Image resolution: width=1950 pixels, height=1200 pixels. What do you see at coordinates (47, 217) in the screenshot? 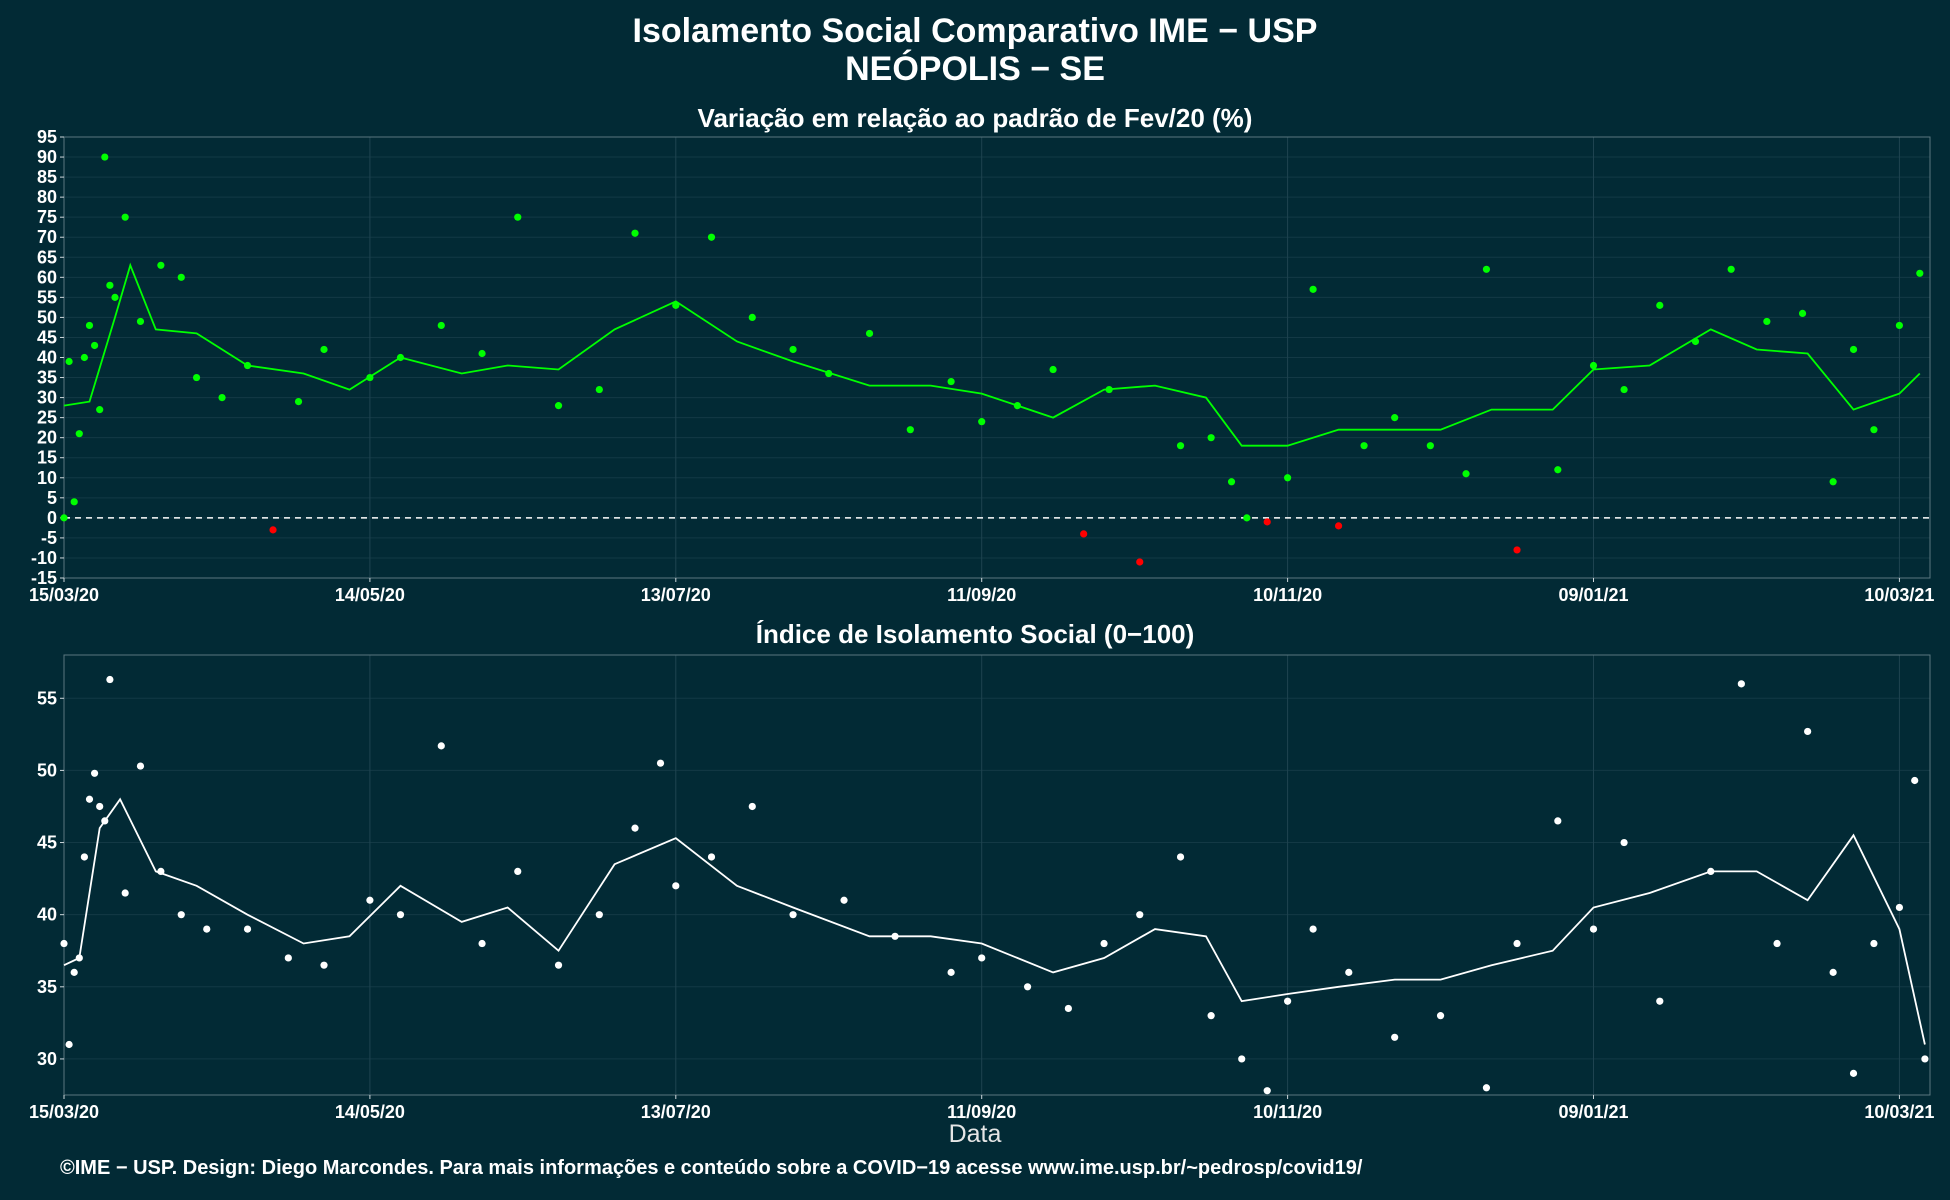
I see `y-tick-label: 75` at bounding box center [47, 217].